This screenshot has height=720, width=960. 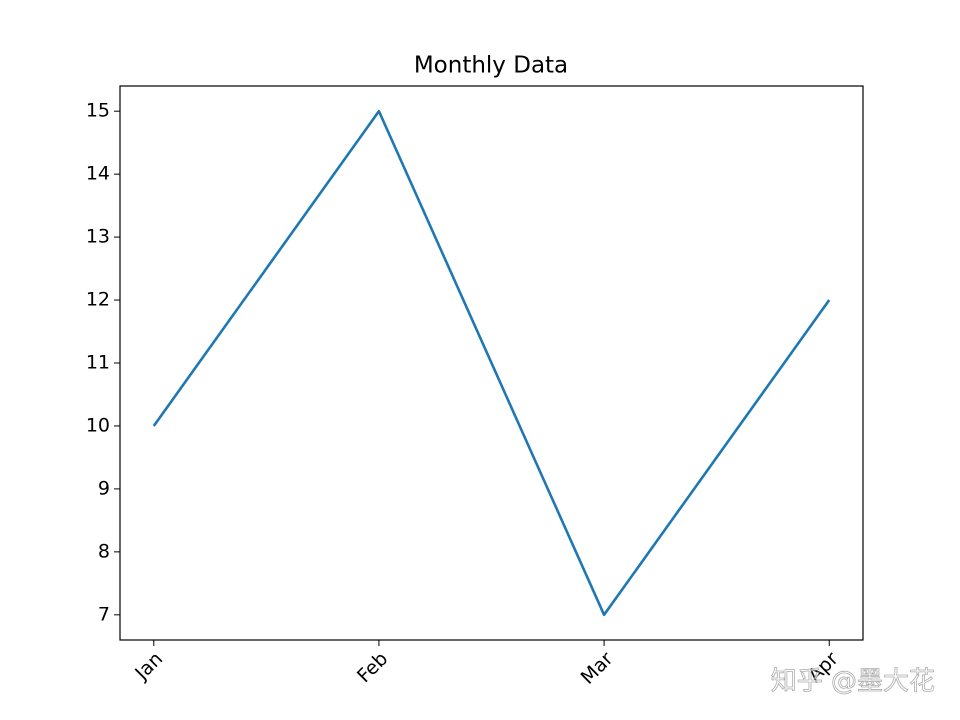 I want to click on chart-title: Monthly Data, so click(x=491, y=66).